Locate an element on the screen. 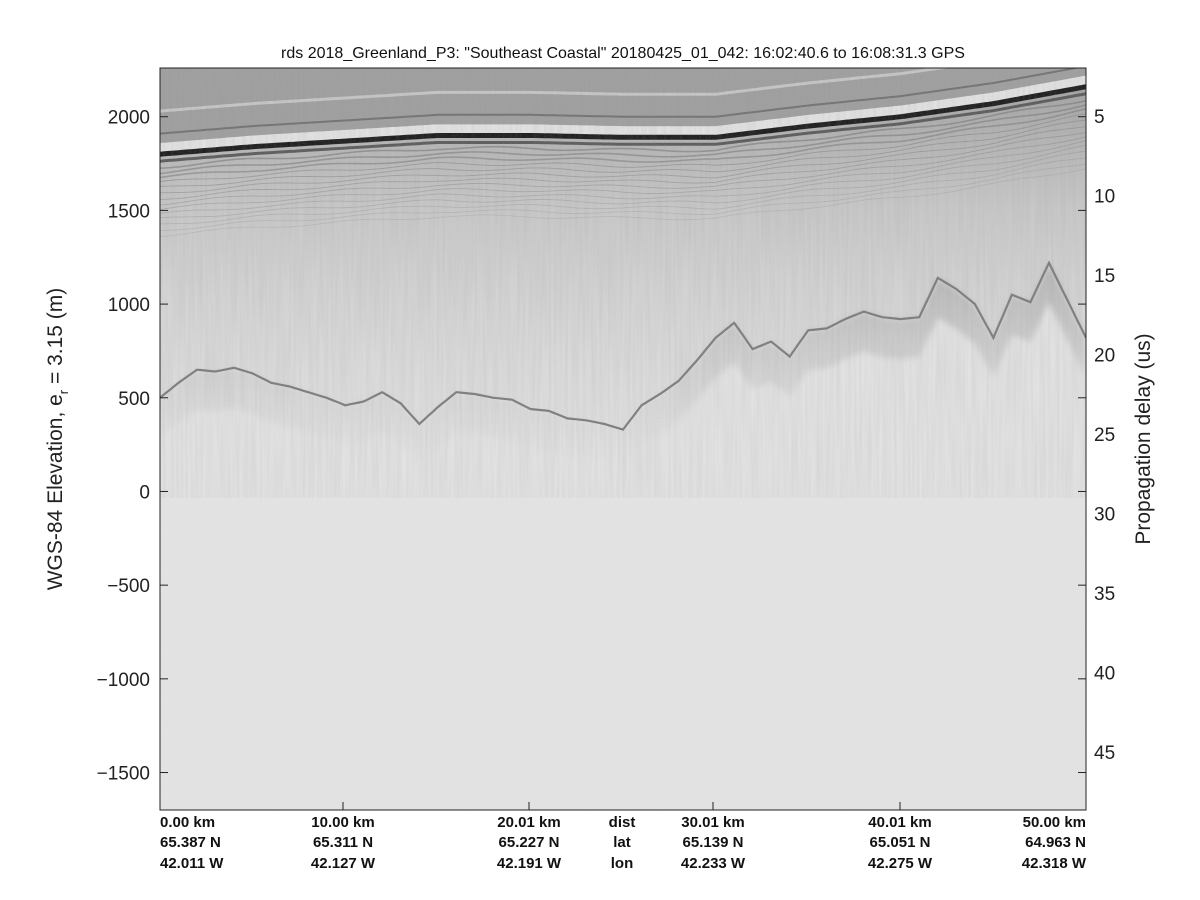 The image size is (1200, 900). bottom-lat-label: 65.051 N is located at coordinates (900, 842).